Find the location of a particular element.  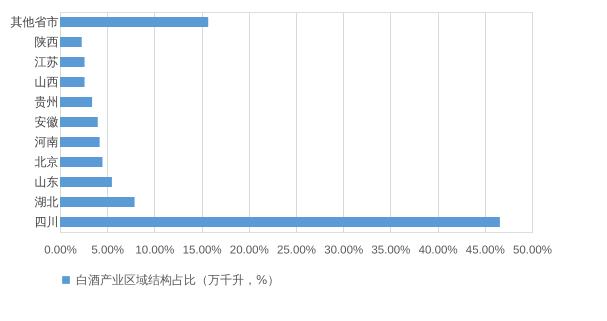

x-tick-label: 25.00% is located at coordinates (296, 250).